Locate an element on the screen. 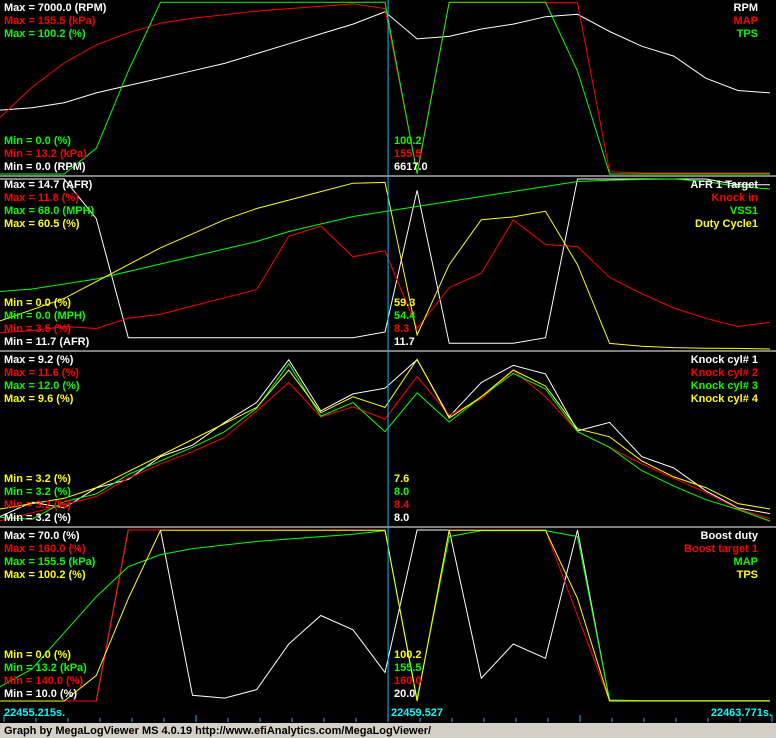 Image resolution: width=776 pixels, height=738 pixels. time-end: 22463.771s. is located at coordinates (741, 713).